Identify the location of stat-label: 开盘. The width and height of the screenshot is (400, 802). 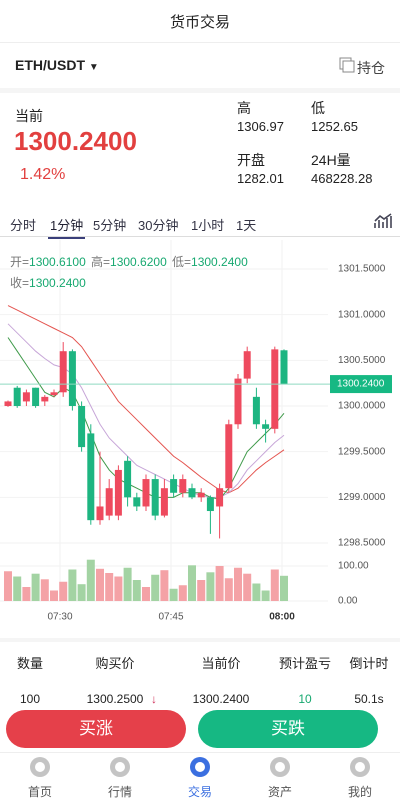
(251, 160).